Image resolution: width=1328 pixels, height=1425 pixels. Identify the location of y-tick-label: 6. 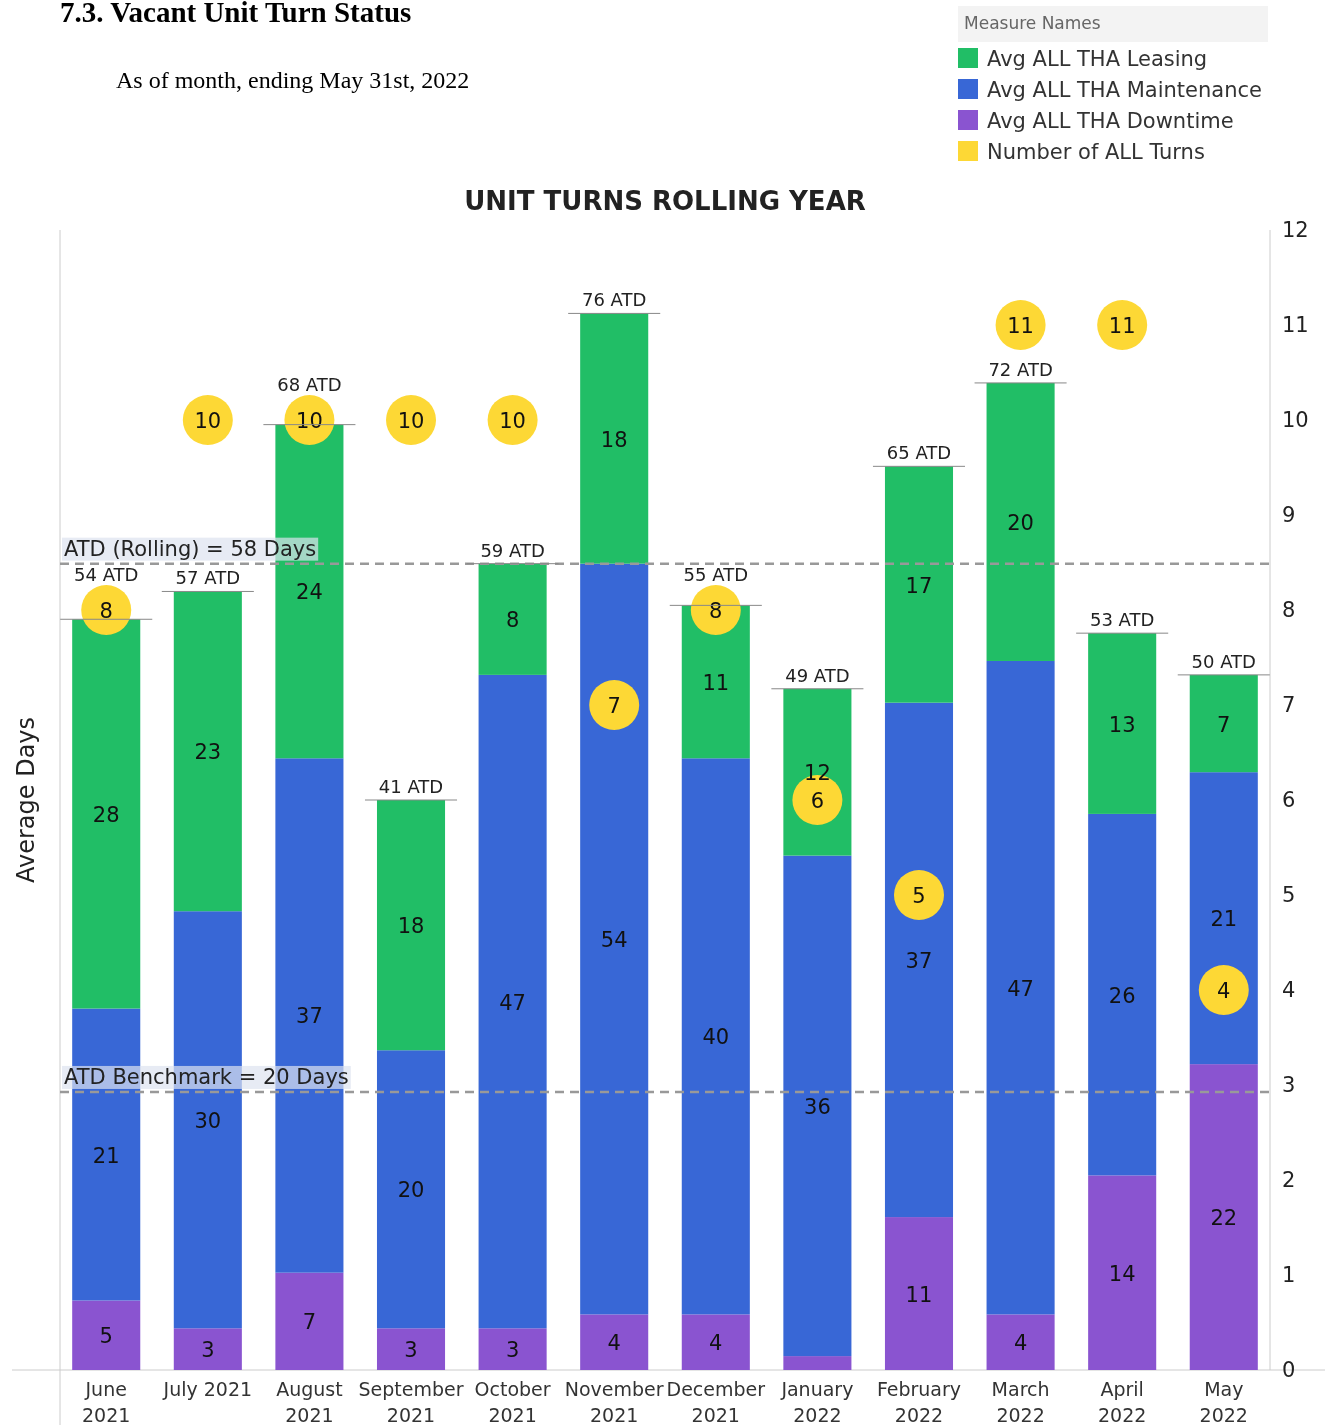
(1289, 800).